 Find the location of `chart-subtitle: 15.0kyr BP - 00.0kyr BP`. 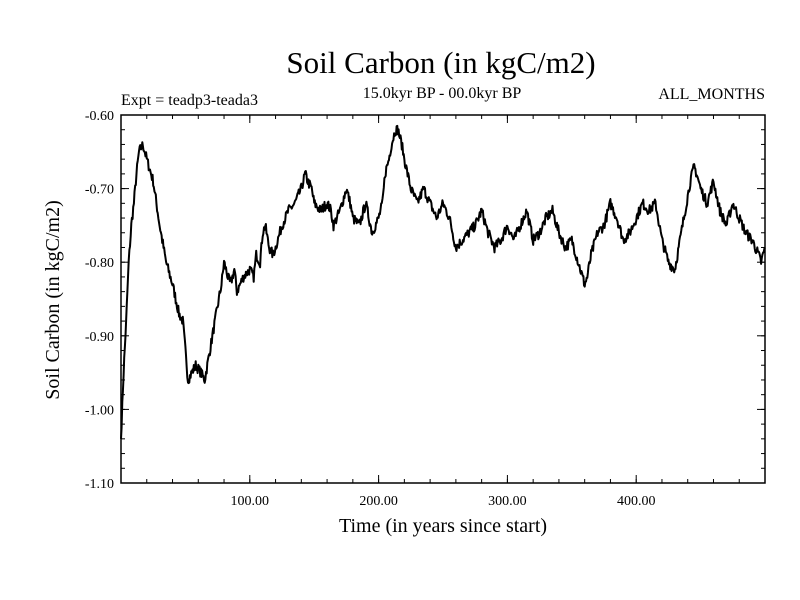

chart-subtitle: 15.0kyr BP - 00.0kyr BP is located at coordinates (442, 93).